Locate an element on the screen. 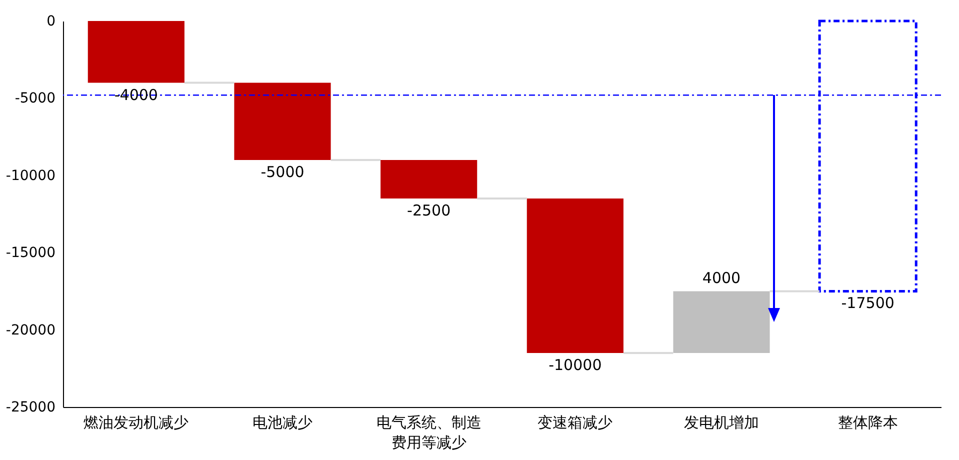  data-label: -17500 is located at coordinates (867, 303).